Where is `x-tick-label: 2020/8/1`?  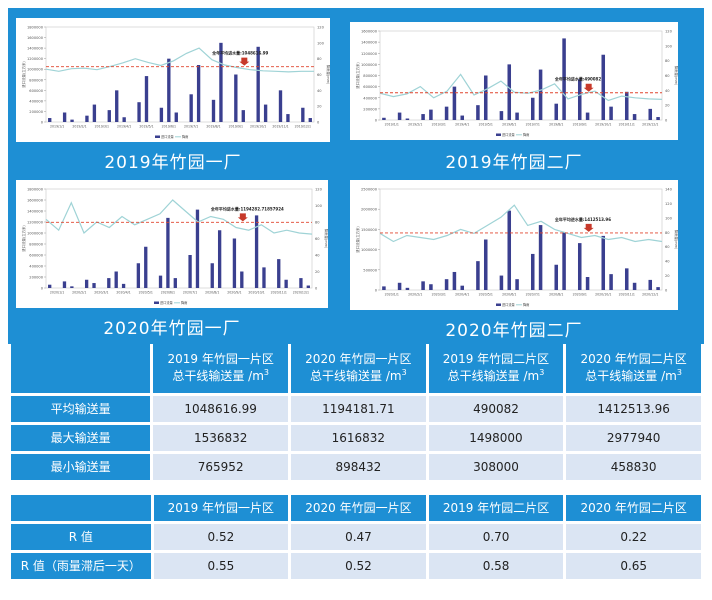 x-tick-label: 2020/8/1 is located at coordinates (556, 295).